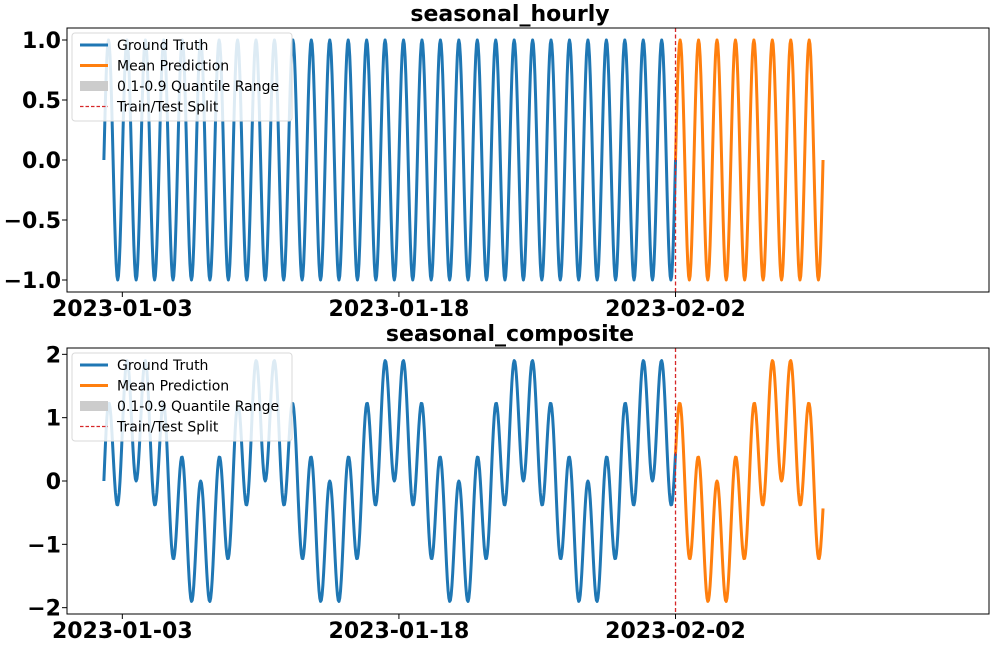  What do you see at coordinates (53, 482) in the screenshot?
I see `y-tick-label: 0` at bounding box center [53, 482].